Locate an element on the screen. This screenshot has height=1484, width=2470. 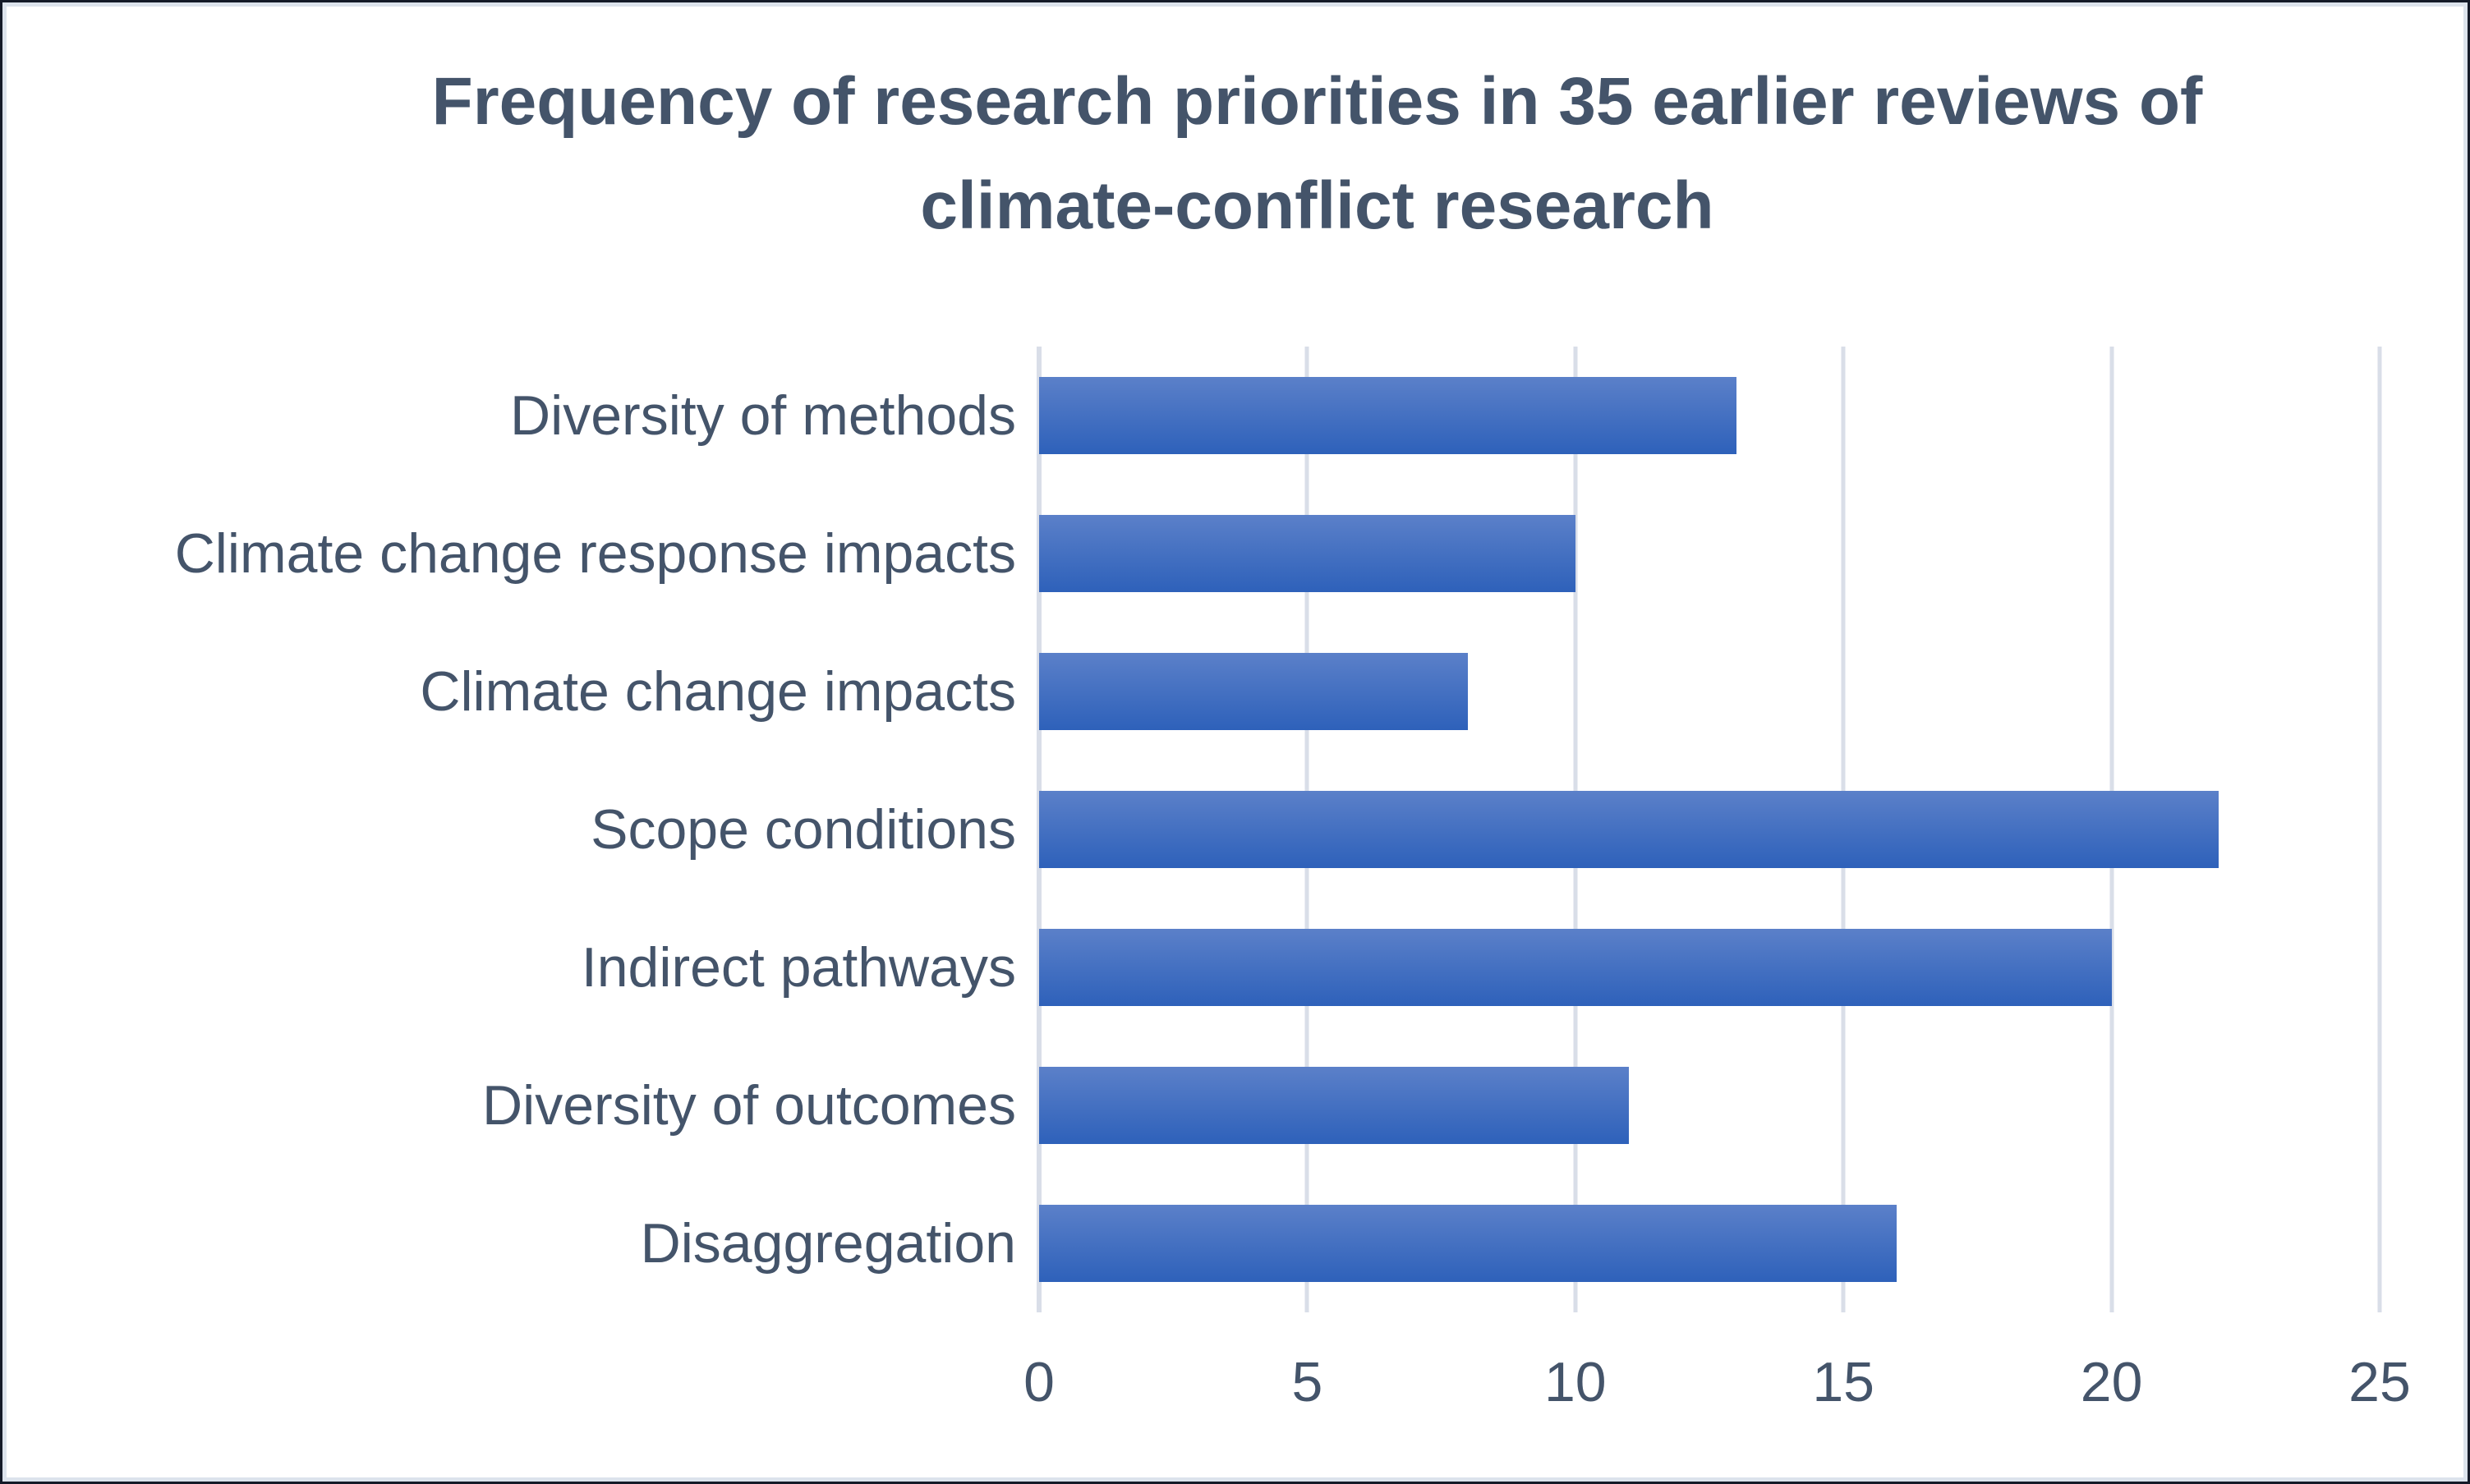
bar-climate-change-impacts is located at coordinates (1254, 691).